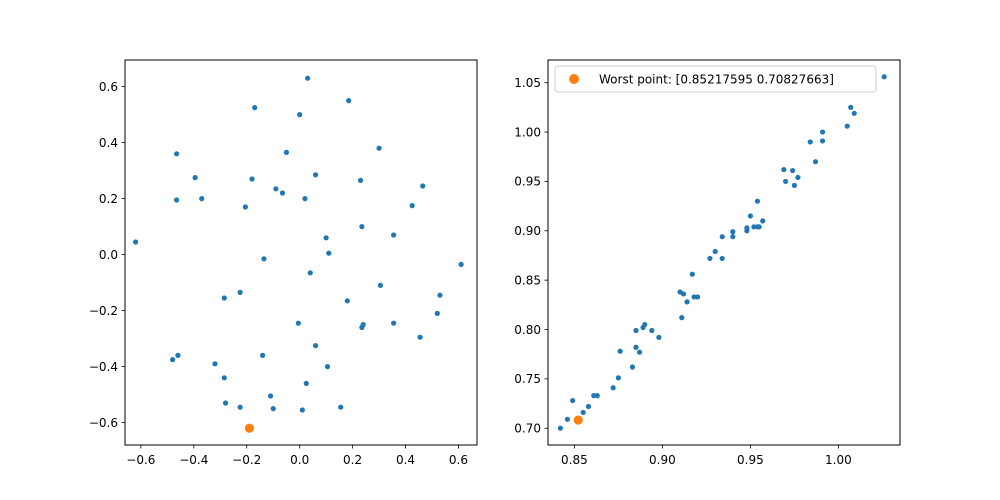  Describe the element at coordinates (527, 132) in the screenshot. I see `y-tick-label: 1.00` at that location.